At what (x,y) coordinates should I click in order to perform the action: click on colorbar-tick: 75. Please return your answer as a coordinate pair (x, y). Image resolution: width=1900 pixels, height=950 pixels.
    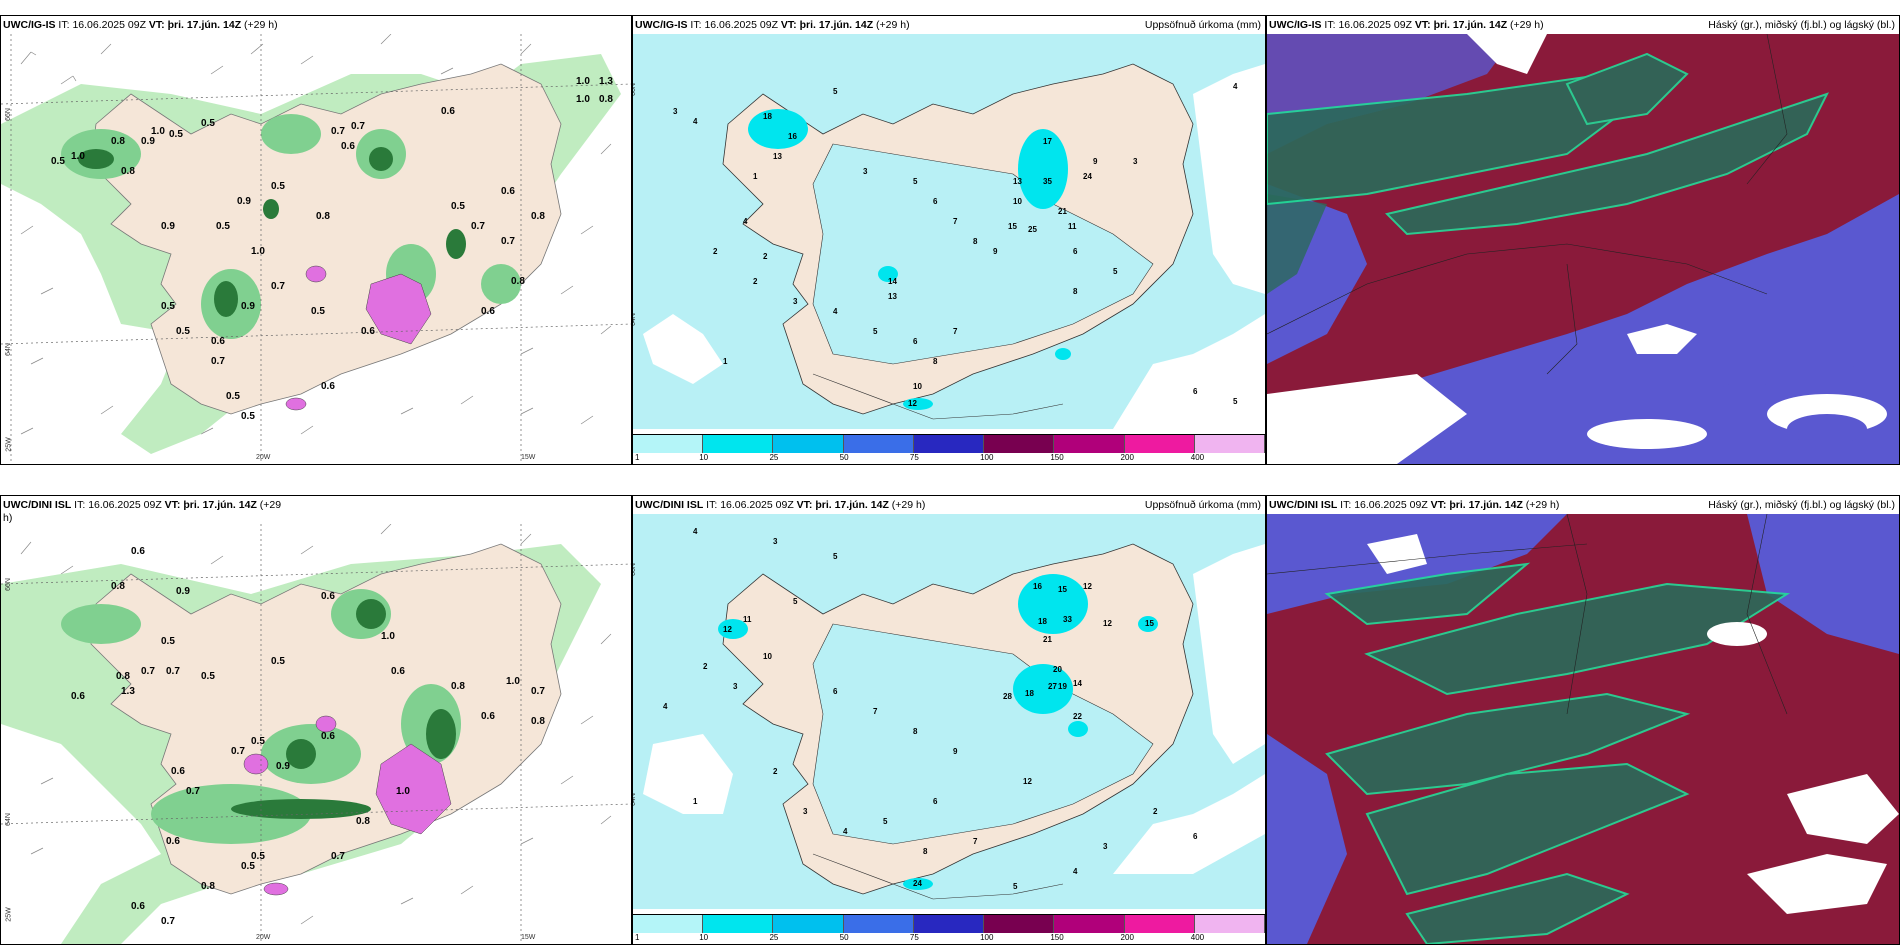
    Looking at the image, I should click on (914, 457).